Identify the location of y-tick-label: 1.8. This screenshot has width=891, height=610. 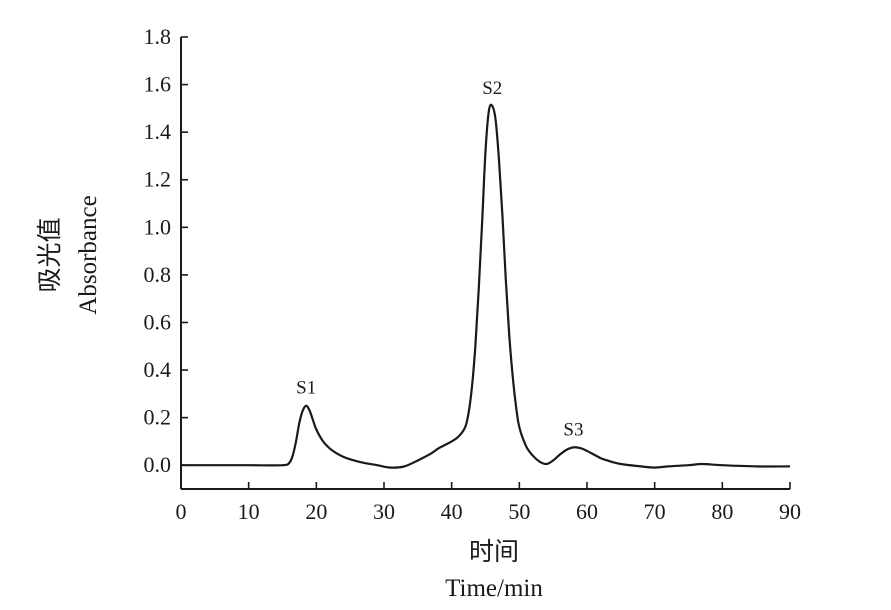
(158, 36).